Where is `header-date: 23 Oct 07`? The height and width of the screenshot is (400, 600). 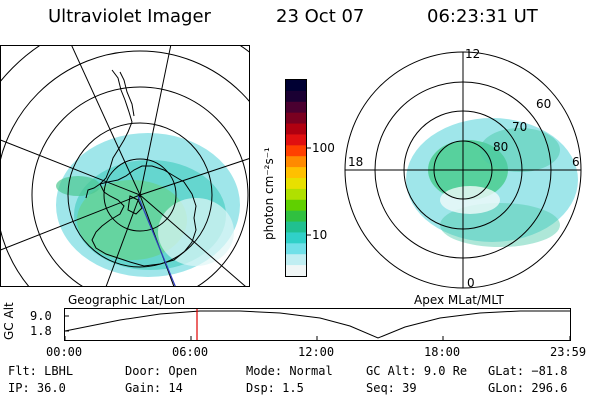
header-date: 23 Oct 07 is located at coordinates (320, 16).